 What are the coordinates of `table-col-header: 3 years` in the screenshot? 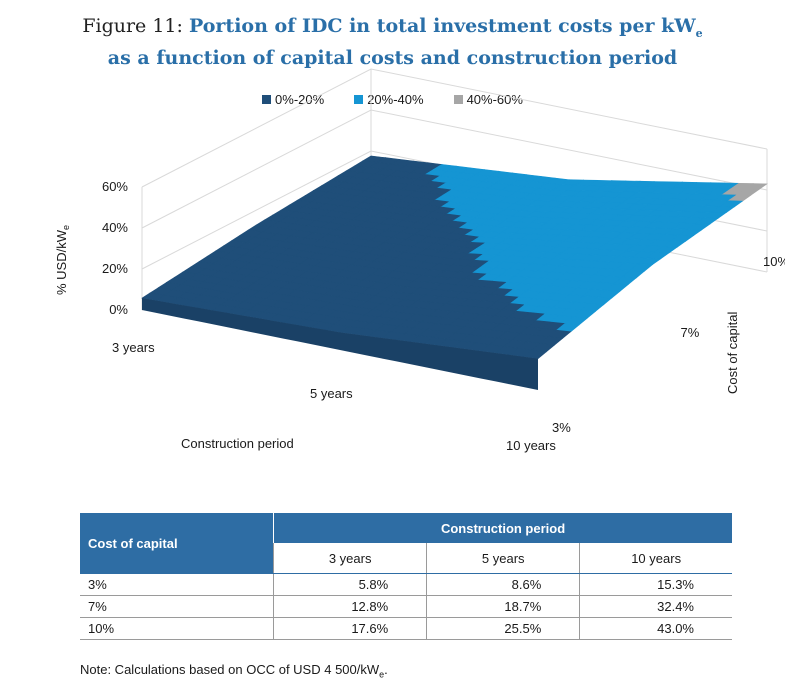 It's located at (350, 558).